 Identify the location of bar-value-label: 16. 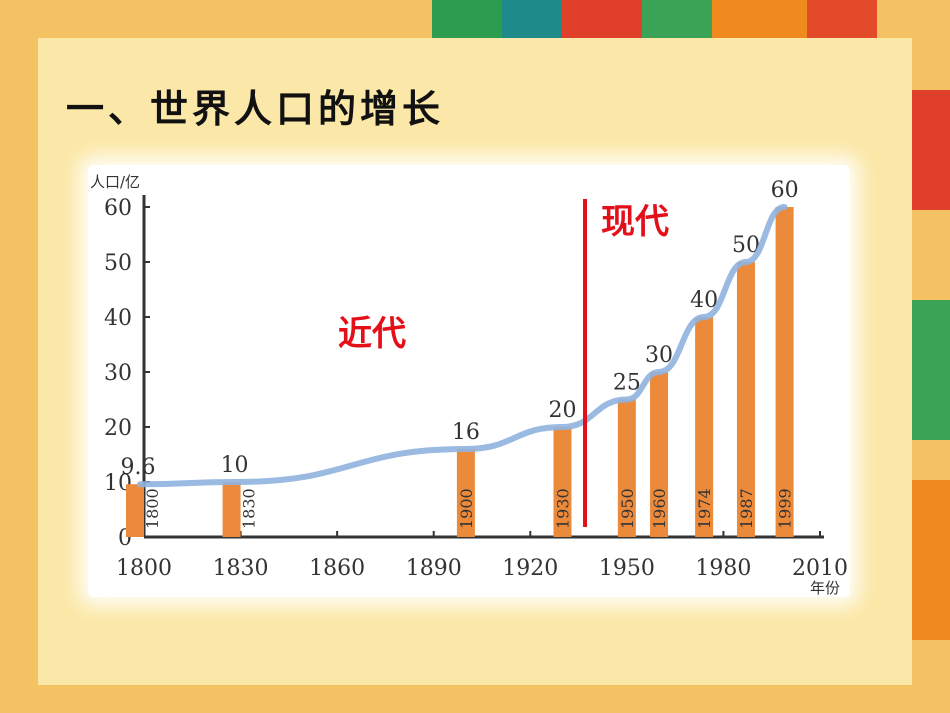
(466, 432).